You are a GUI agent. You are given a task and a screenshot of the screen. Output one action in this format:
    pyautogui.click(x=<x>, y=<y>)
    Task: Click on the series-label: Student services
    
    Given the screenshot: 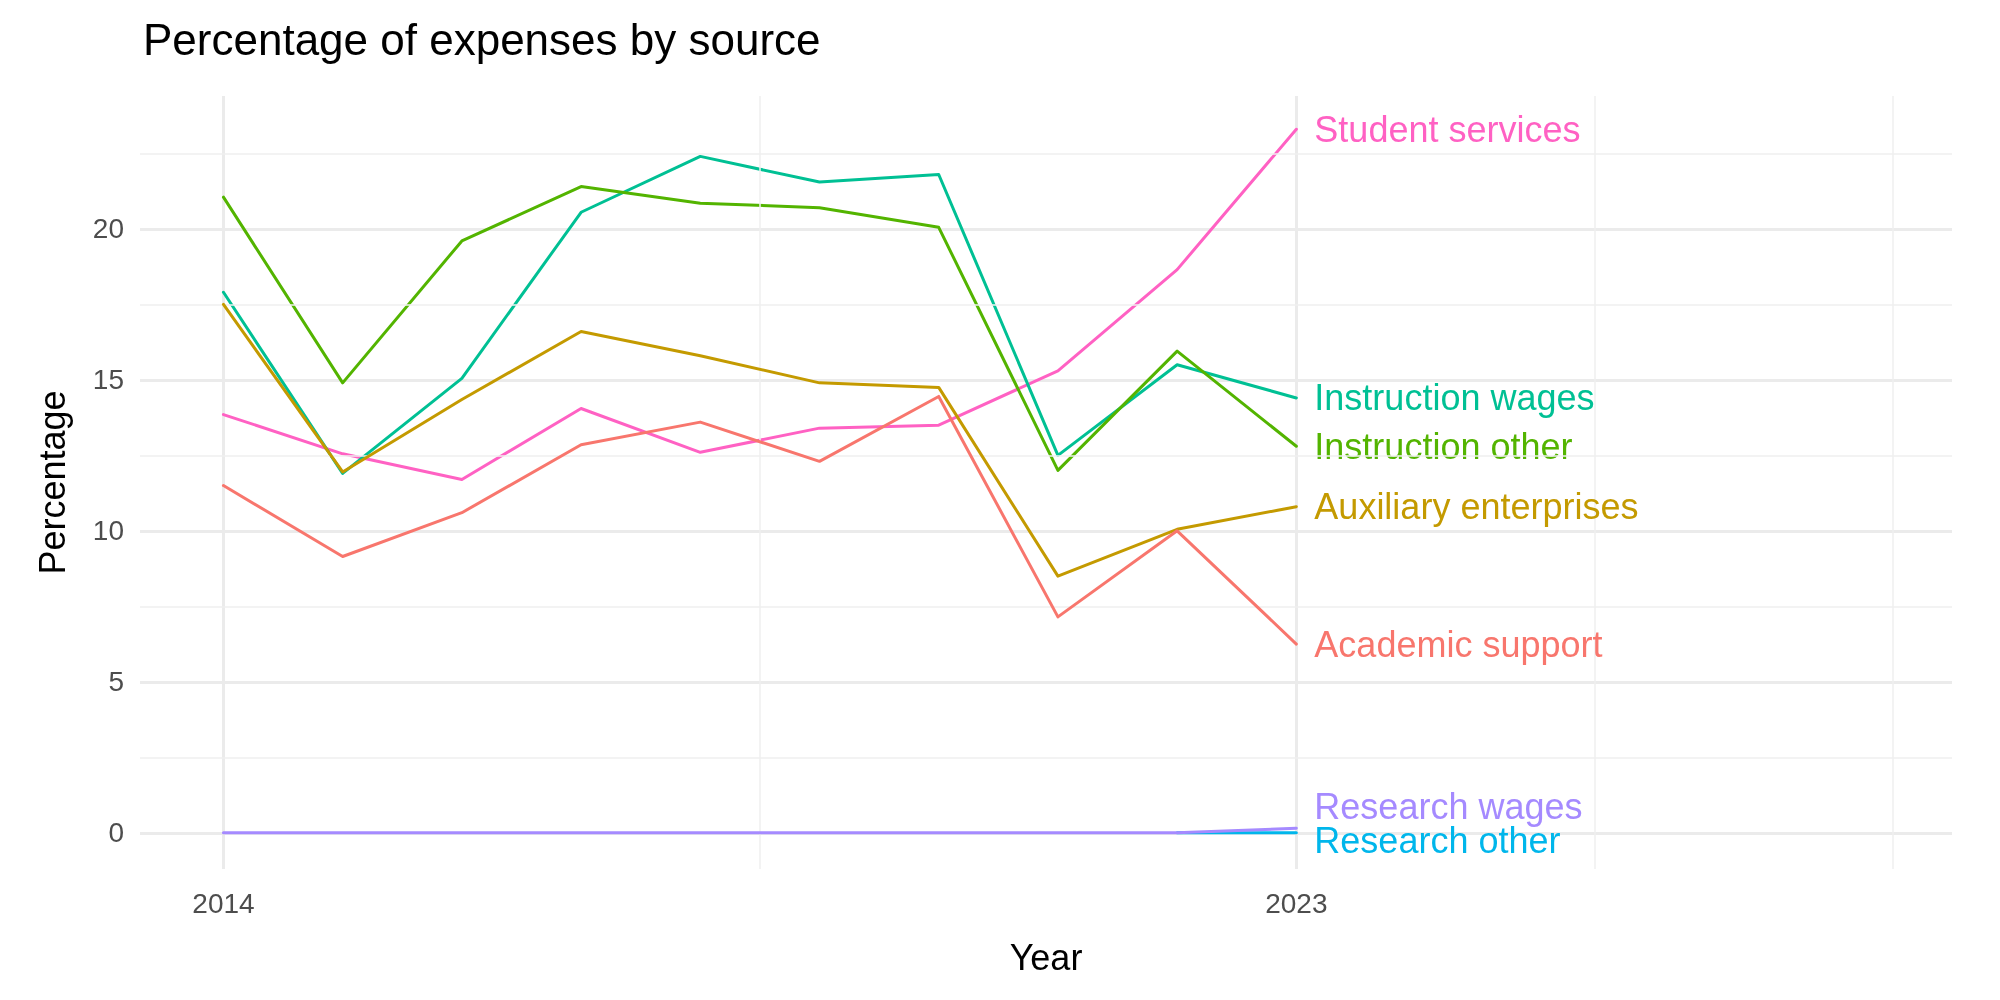 What is the action you would take?
    pyautogui.click(x=1447, y=129)
    